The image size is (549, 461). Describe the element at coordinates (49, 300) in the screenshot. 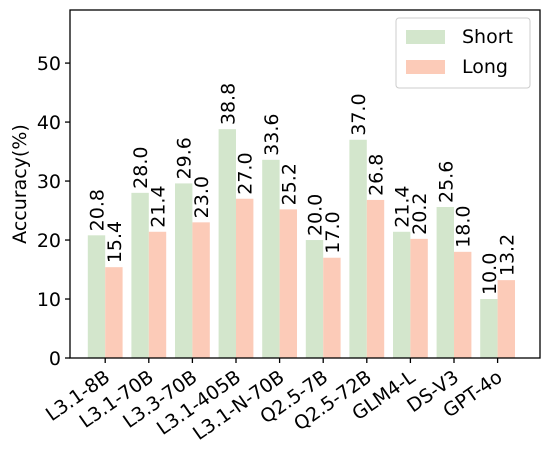

I see `y-tick-label-1: 10` at that location.